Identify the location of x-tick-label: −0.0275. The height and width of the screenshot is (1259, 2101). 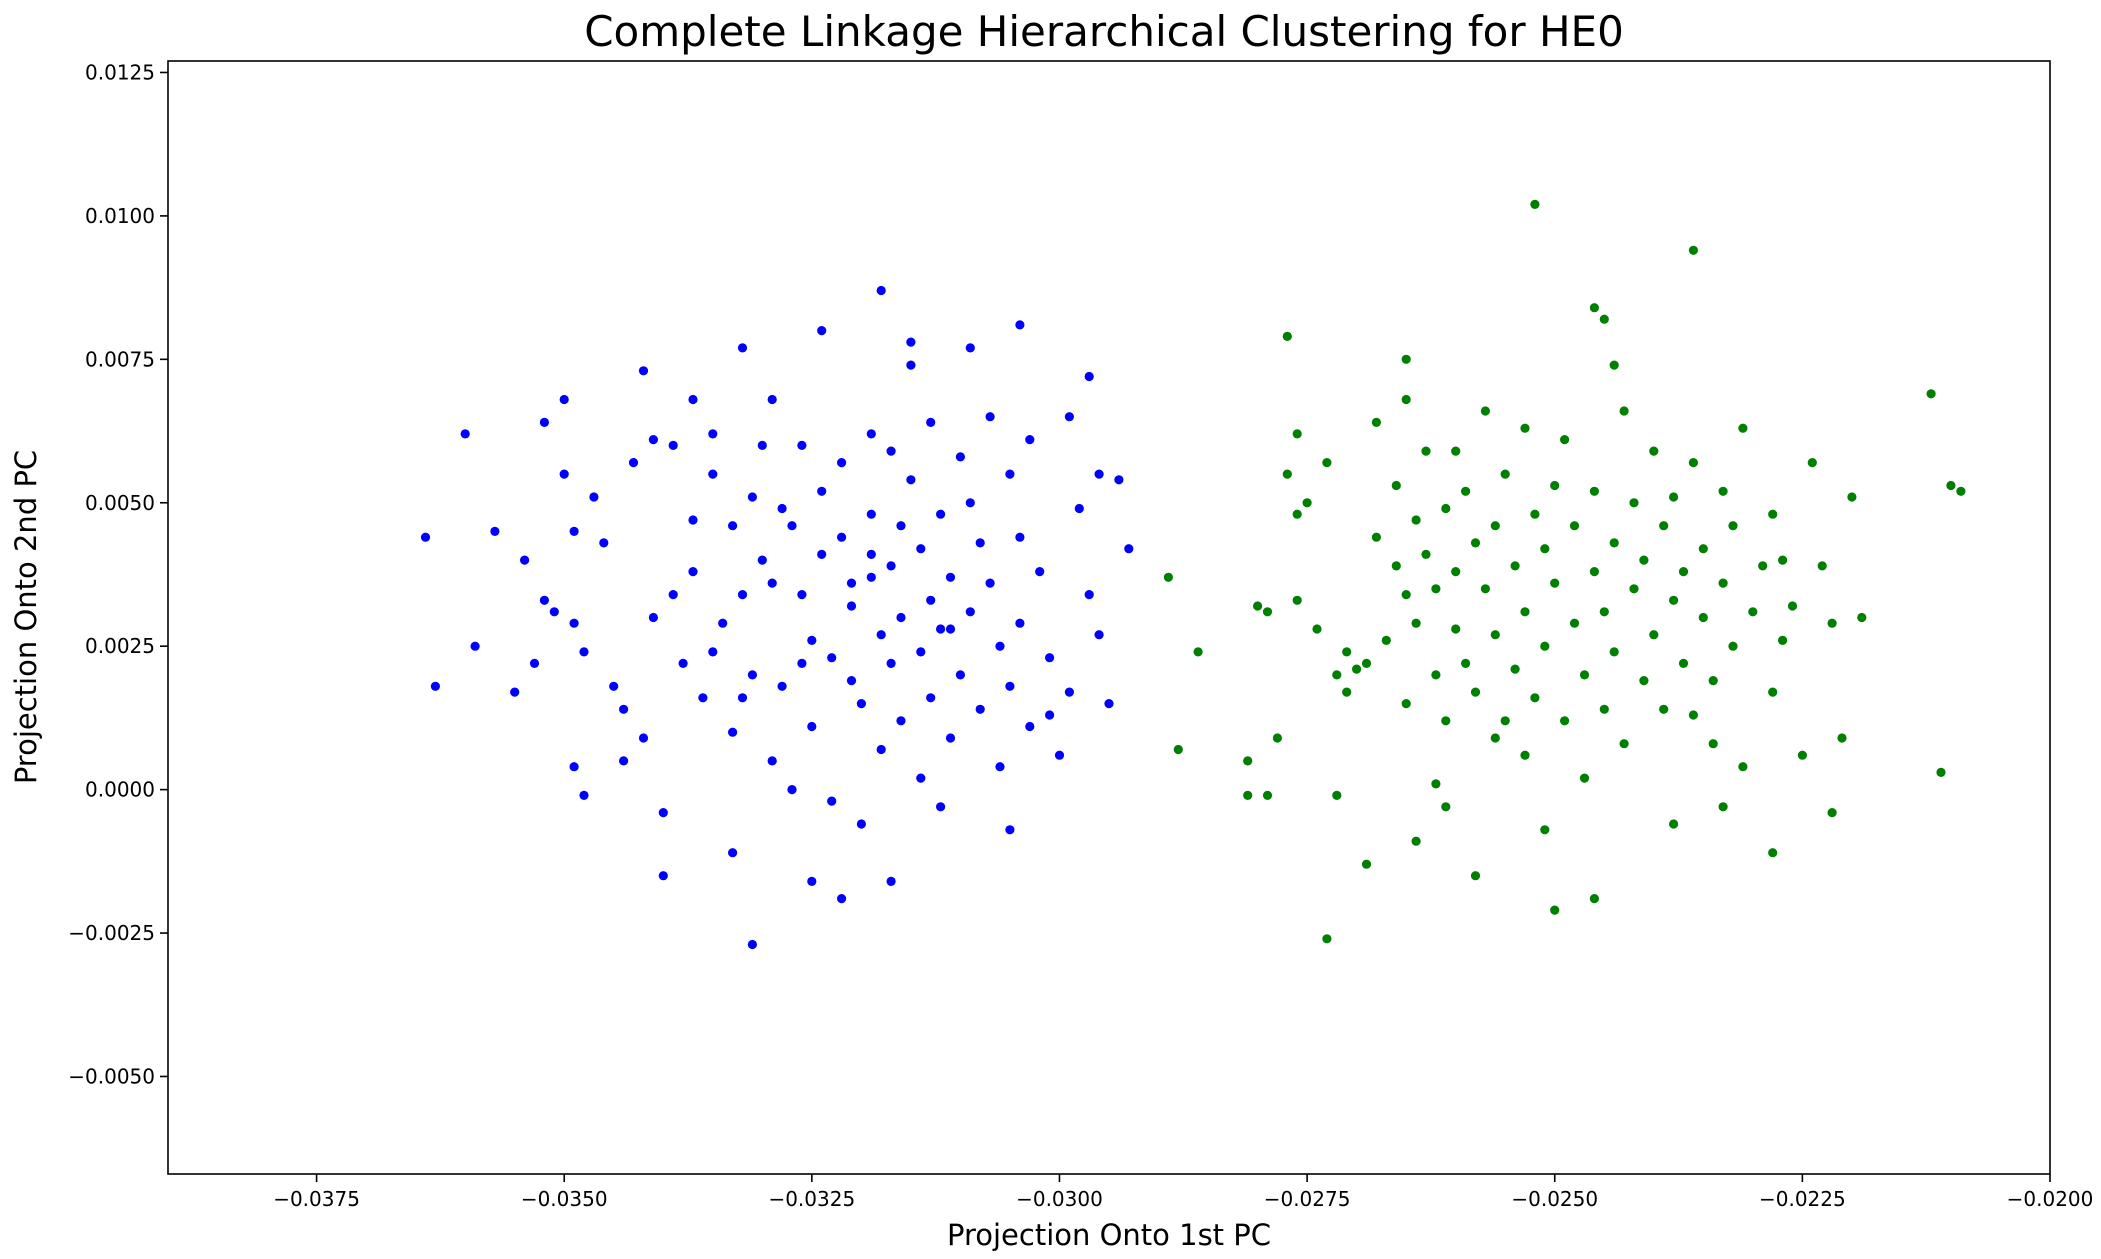
(1307, 1199).